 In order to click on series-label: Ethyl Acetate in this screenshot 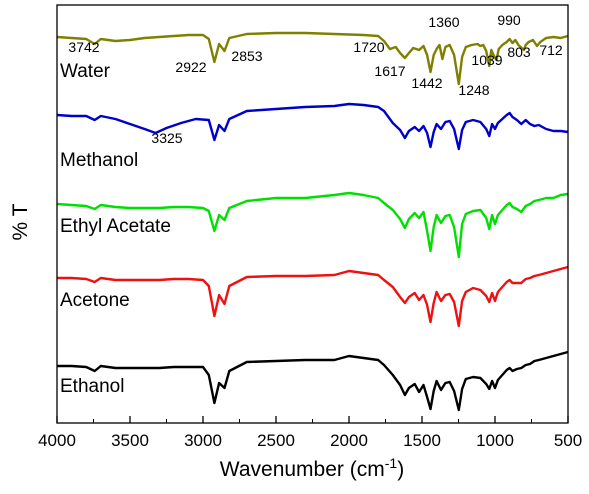, I will do `click(115, 226)`.